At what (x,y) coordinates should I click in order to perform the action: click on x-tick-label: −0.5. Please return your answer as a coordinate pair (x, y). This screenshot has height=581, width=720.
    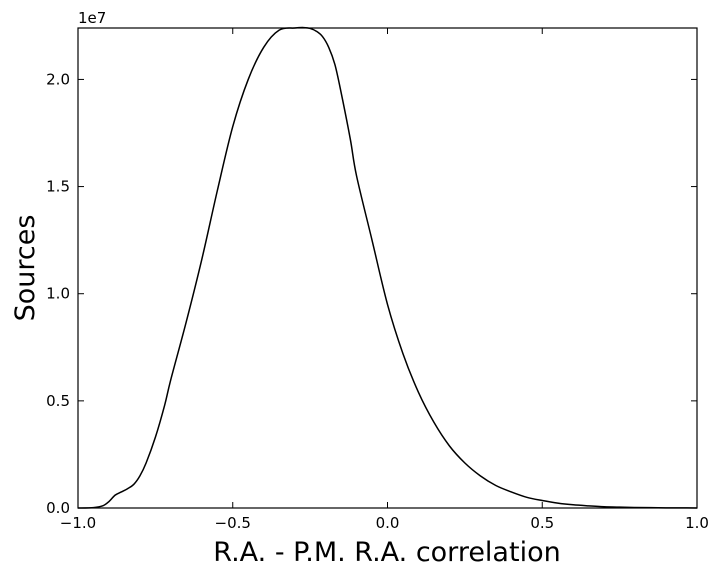
    Looking at the image, I should click on (233, 523).